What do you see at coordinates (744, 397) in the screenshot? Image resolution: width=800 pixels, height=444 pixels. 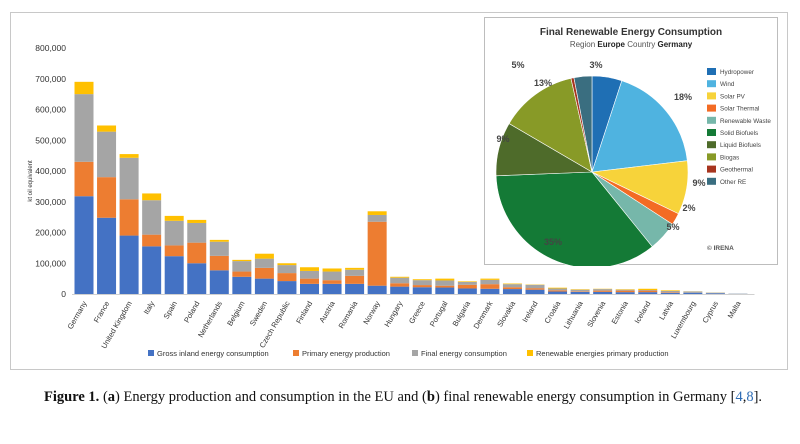 I see `caption-text: ,` at bounding box center [744, 397].